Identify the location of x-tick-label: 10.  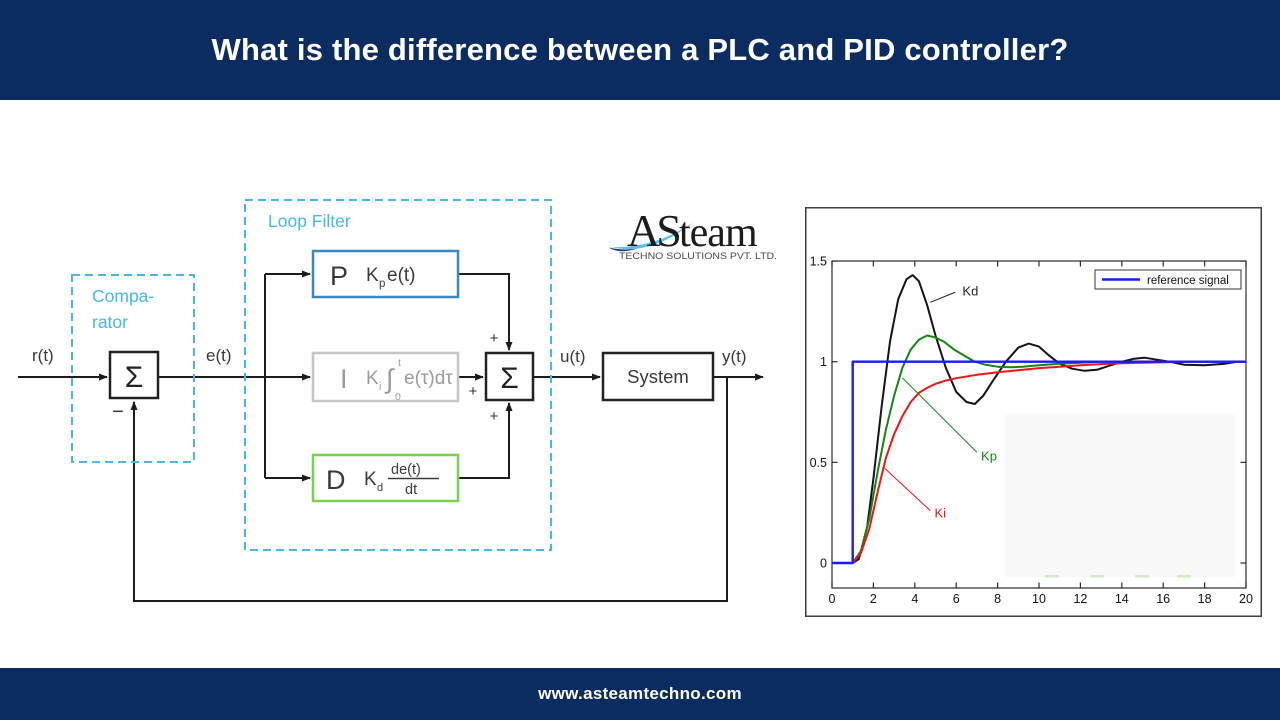
(1039, 599).